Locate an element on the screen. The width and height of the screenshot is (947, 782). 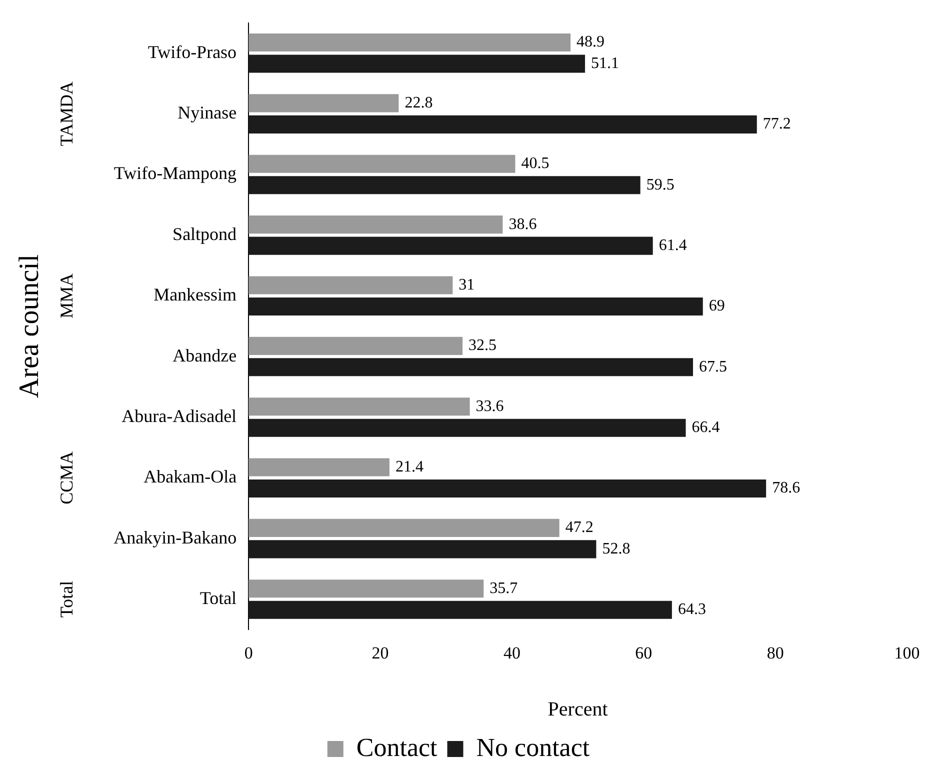
y-tick-label: Twifo-Mampong is located at coordinates (175, 173).